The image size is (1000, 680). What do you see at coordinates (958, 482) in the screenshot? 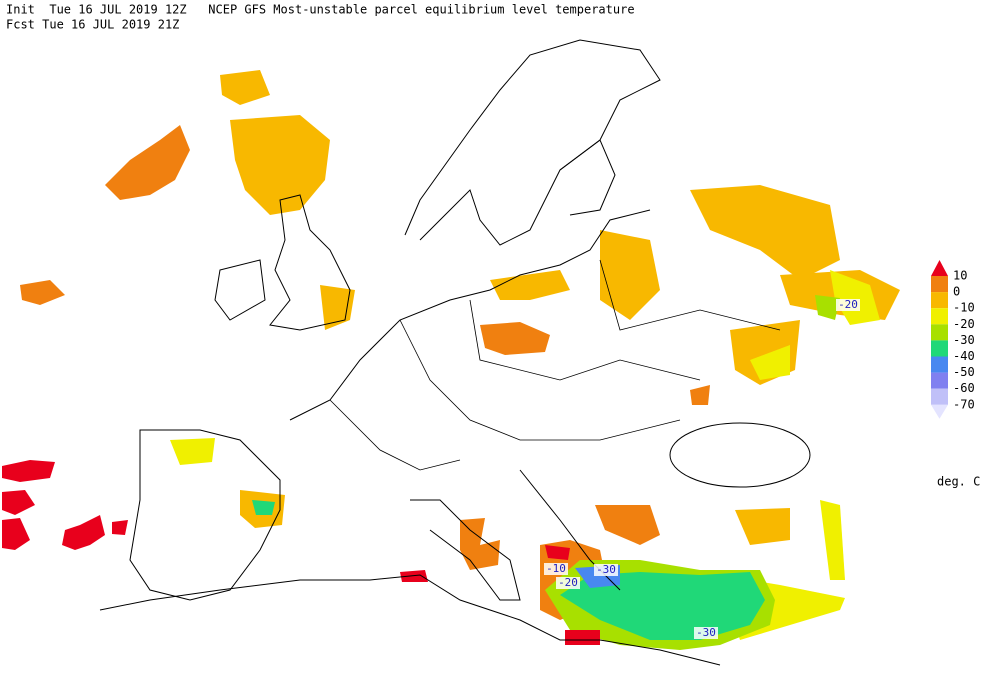
I see `legend-units: deg. C` at bounding box center [958, 482].